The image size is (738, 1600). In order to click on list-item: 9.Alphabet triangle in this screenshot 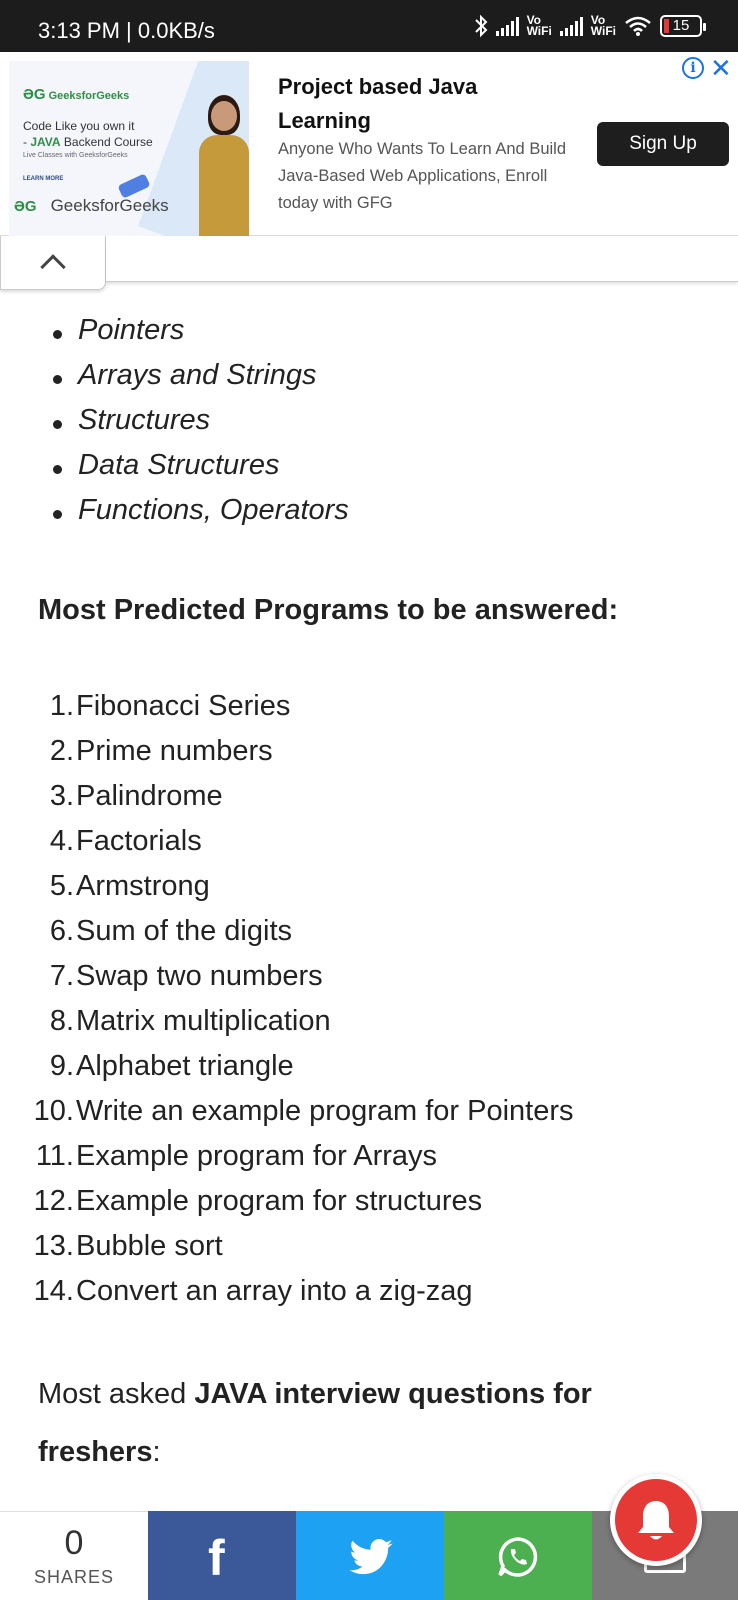, I will do `click(171, 1066)`.